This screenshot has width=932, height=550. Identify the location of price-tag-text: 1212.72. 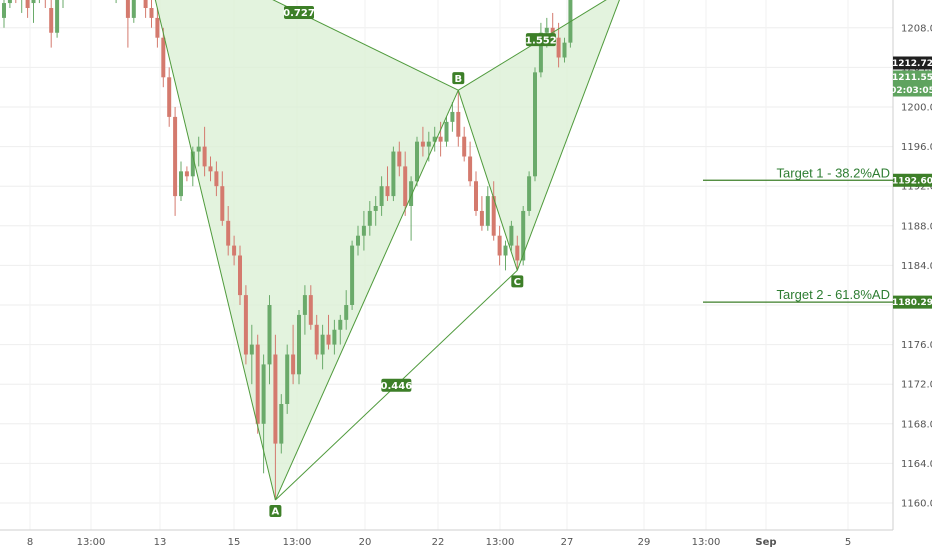
(912, 64).